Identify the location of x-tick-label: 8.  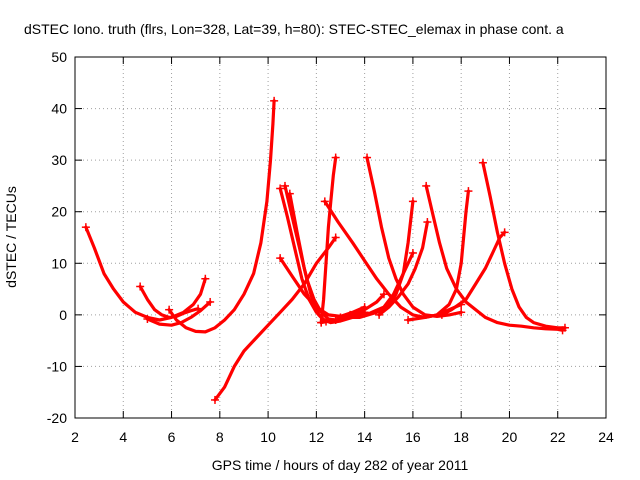
(220, 437).